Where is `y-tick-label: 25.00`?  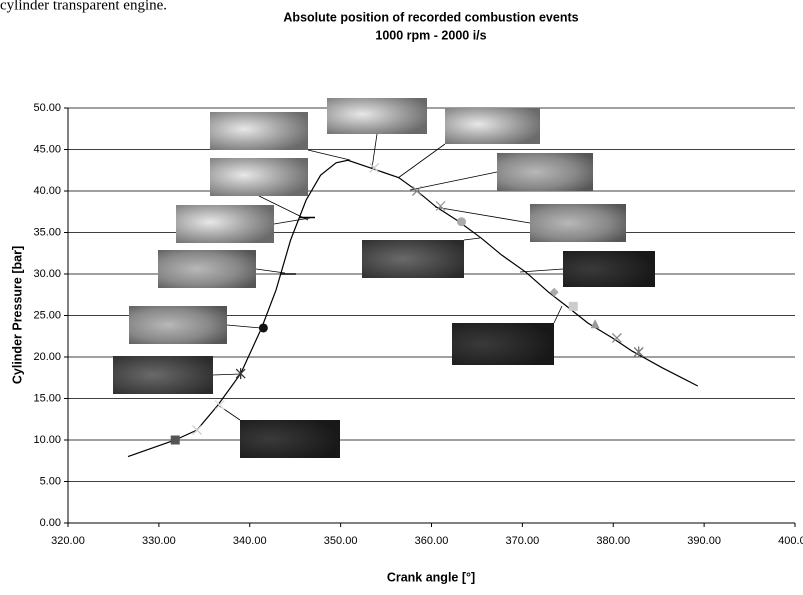
y-tick-label: 25.00 is located at coordinates (47, 315).